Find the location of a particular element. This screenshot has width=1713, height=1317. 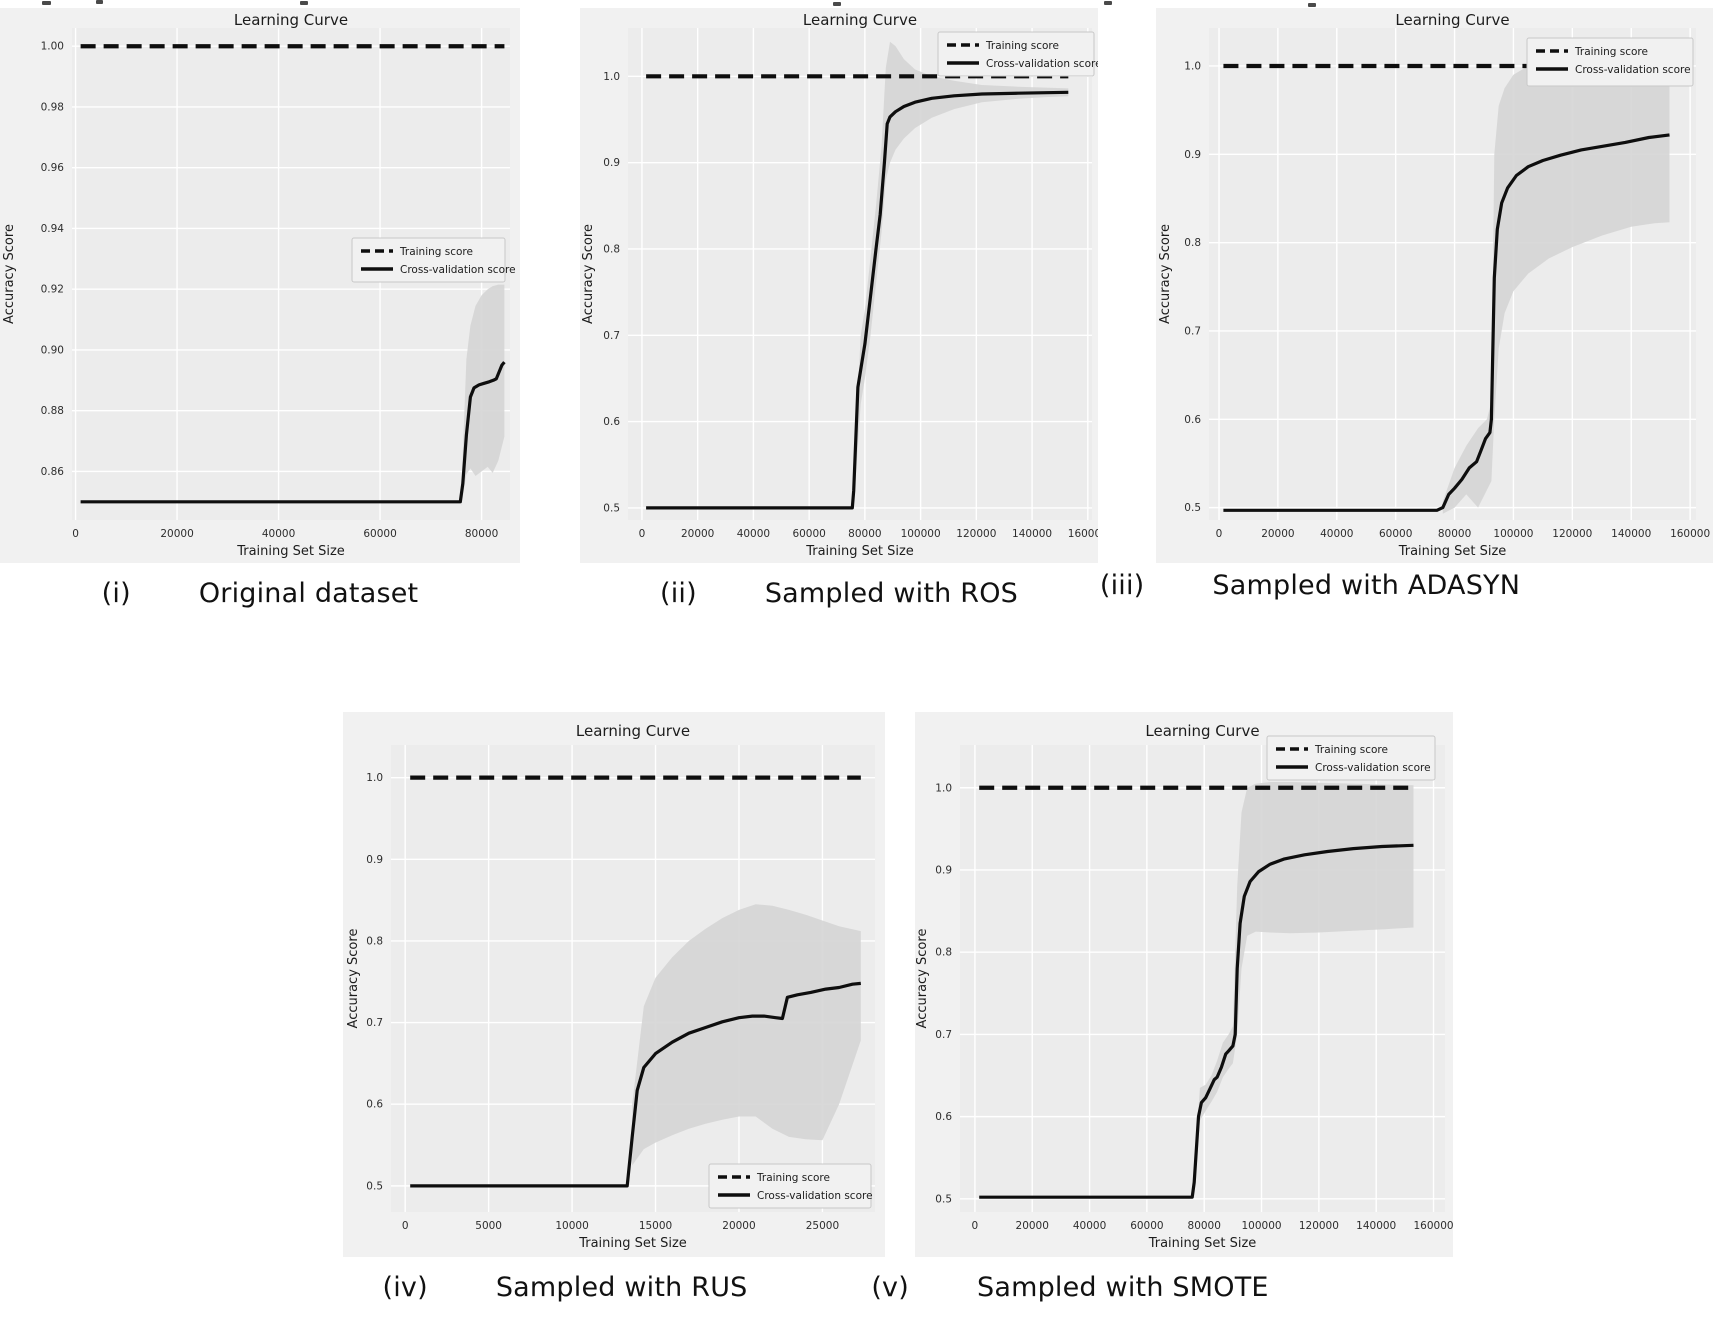

y-tick-label: 0.94 is located at coordinates (53, 229).